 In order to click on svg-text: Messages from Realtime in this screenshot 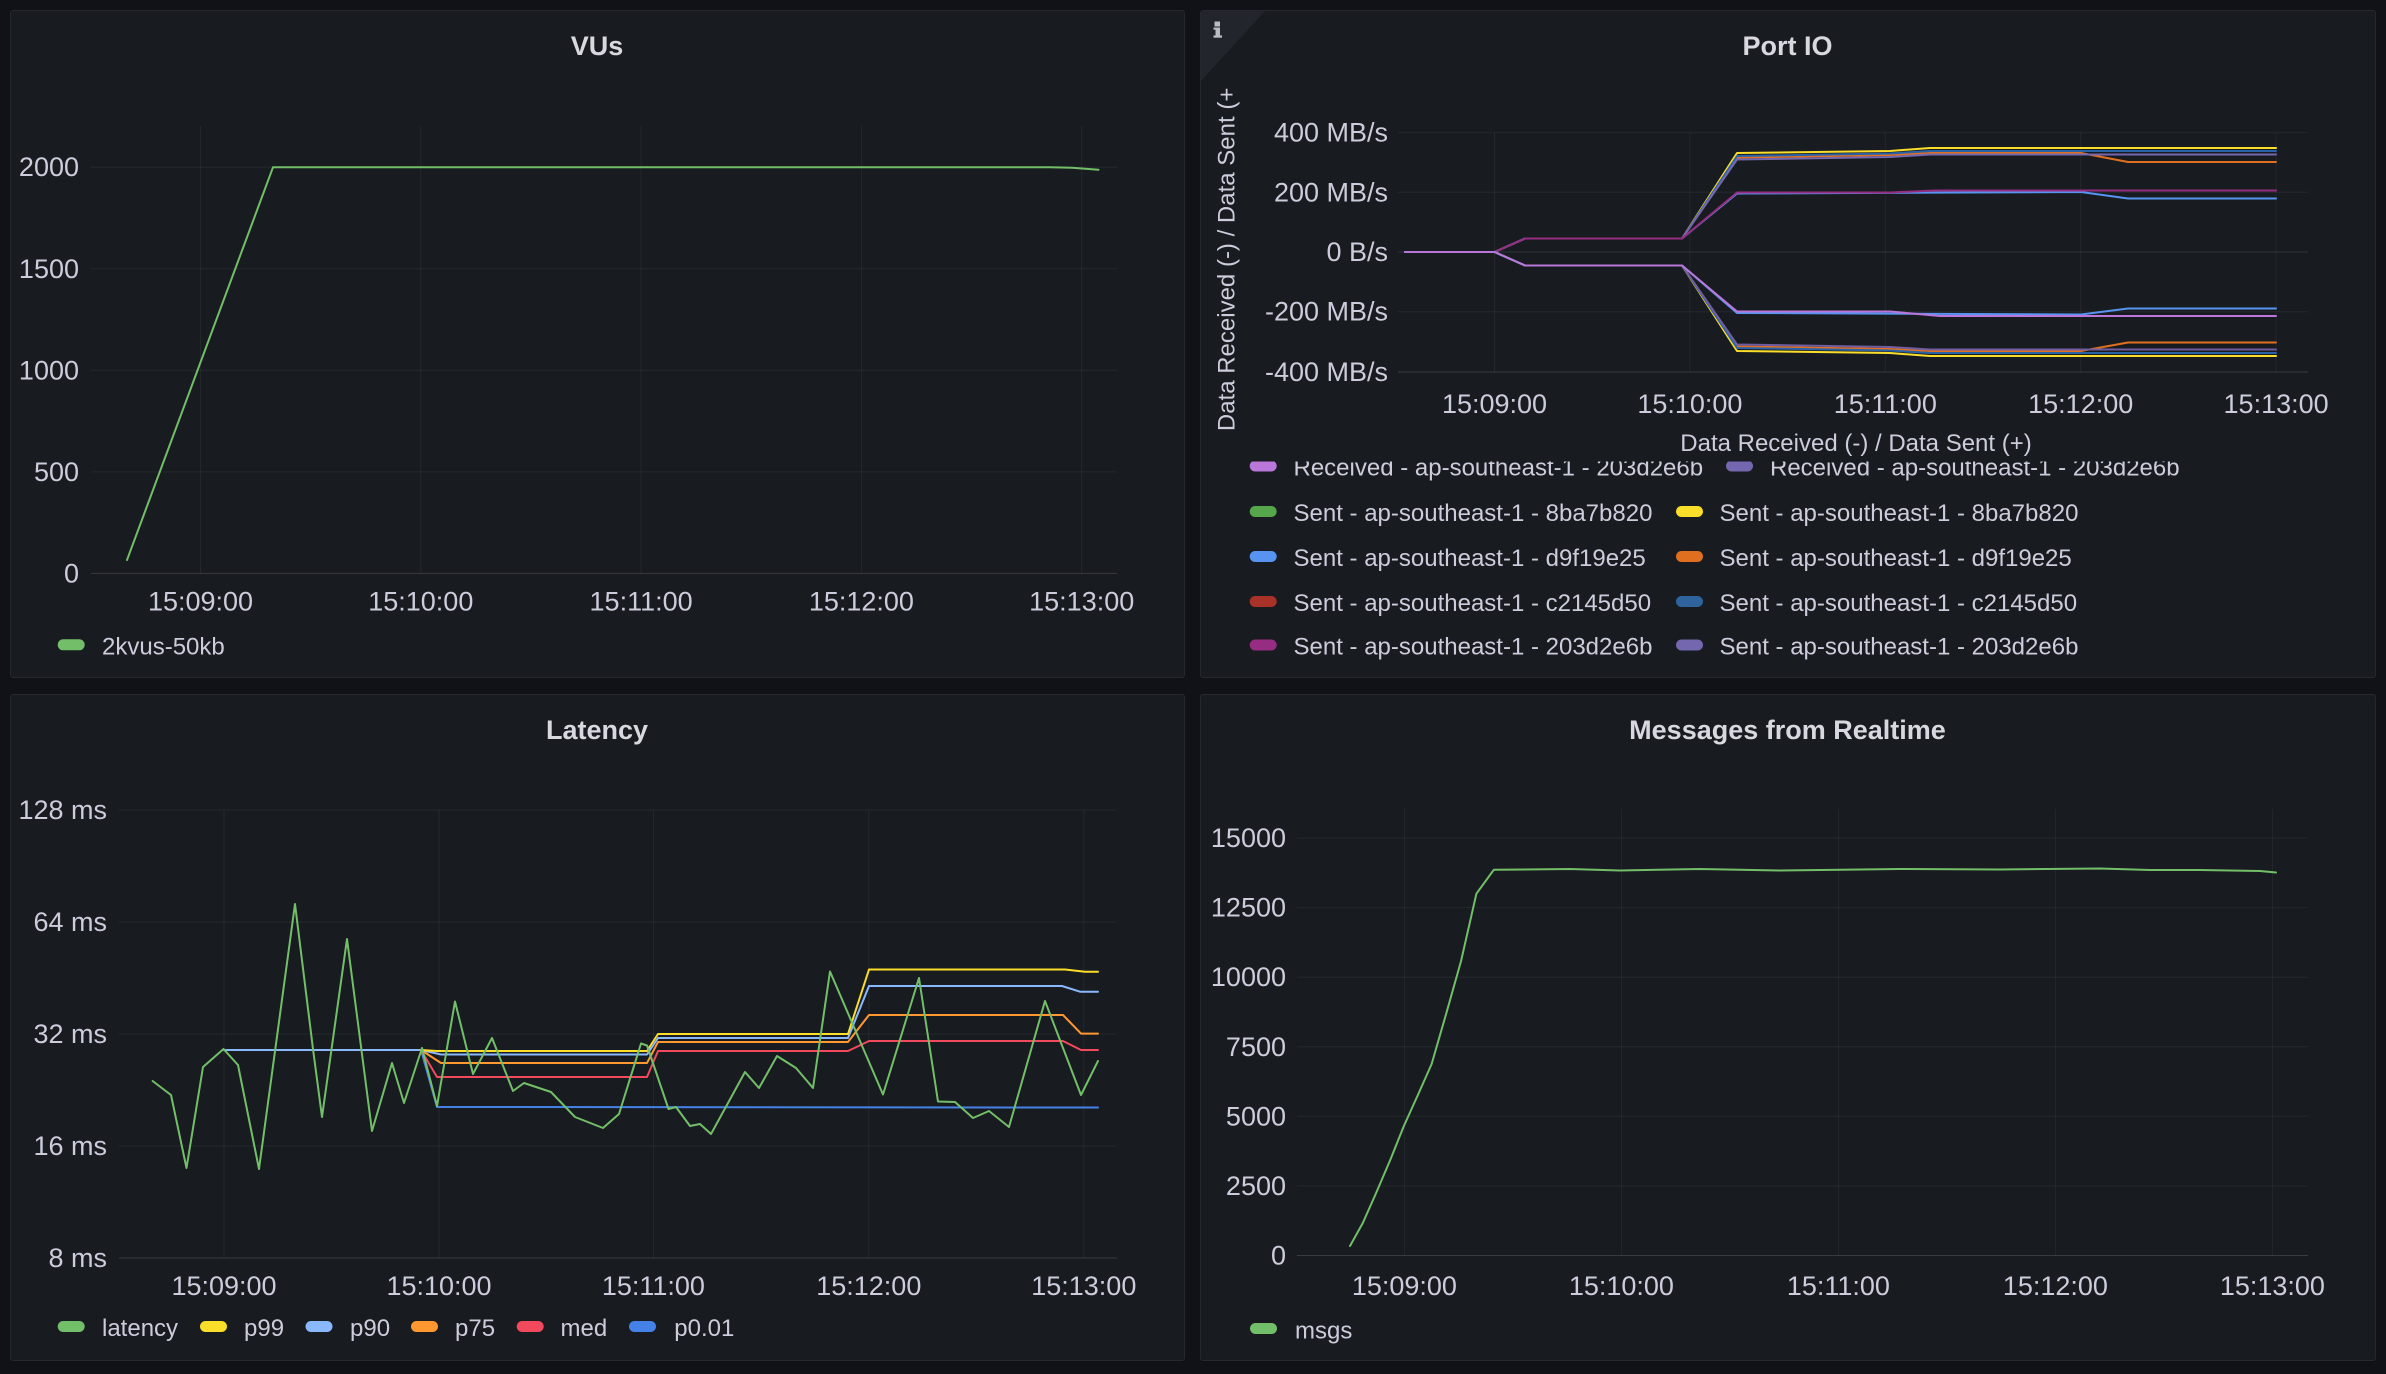, I will do `click(1787, 730)`.